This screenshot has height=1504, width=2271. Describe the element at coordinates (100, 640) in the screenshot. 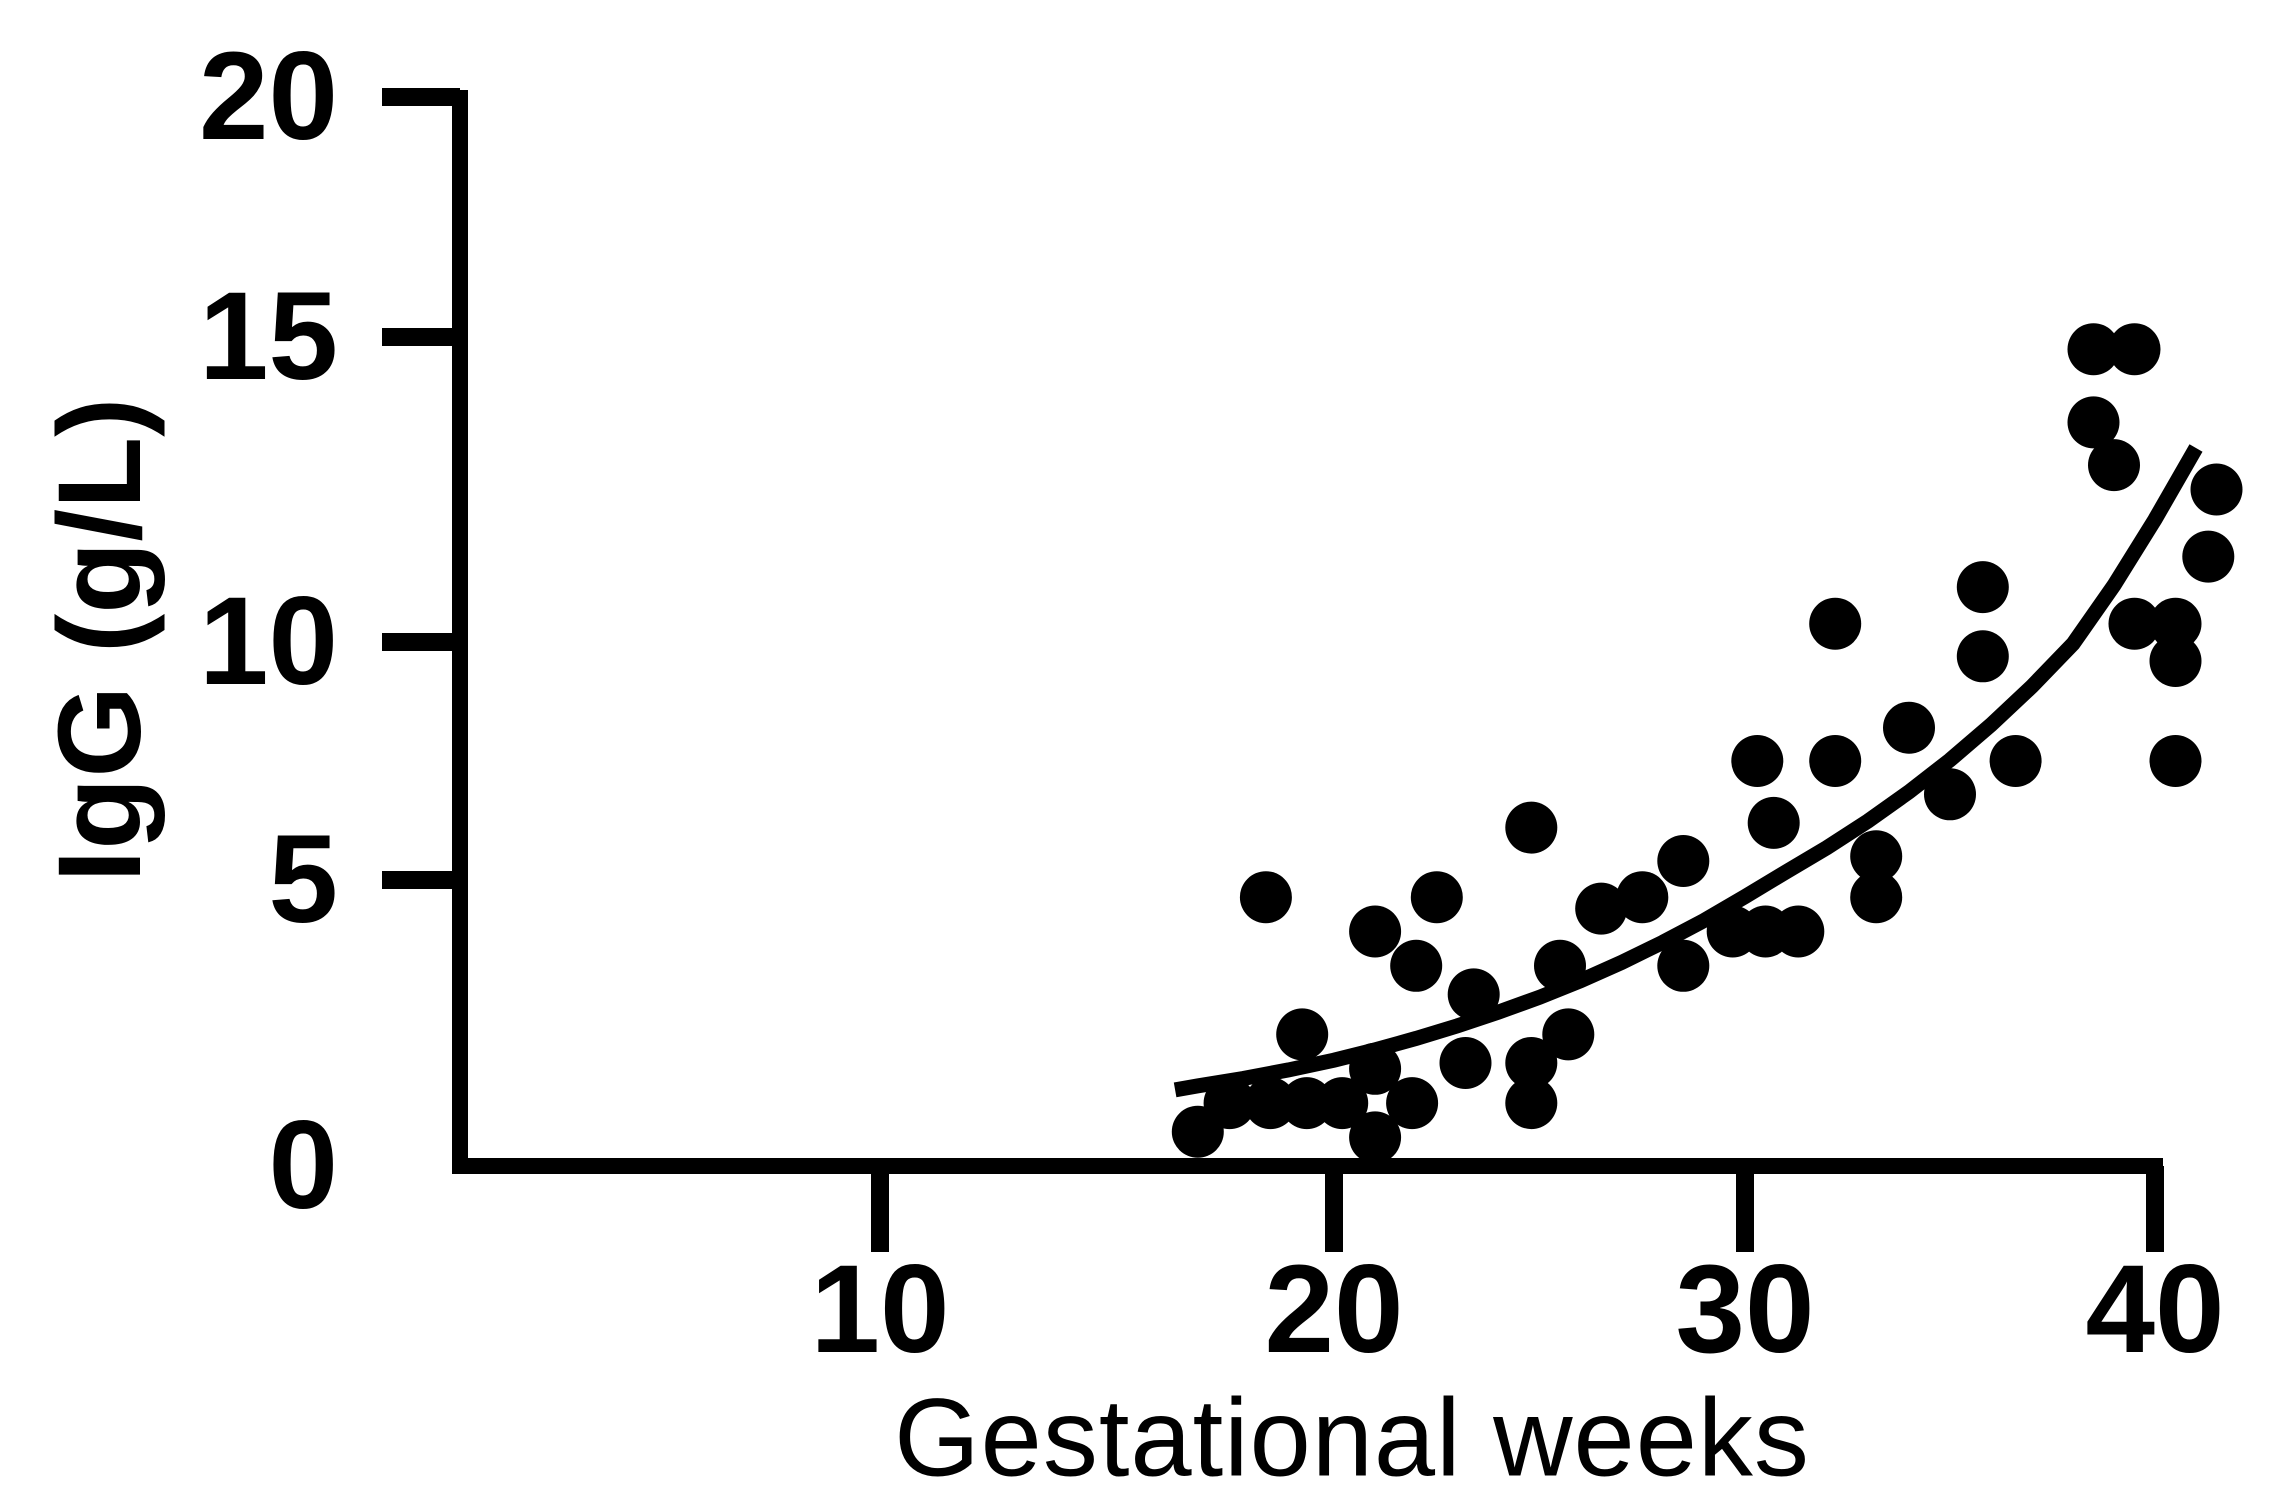

I see `y-axis-title: IgG (g/L)` at that location.